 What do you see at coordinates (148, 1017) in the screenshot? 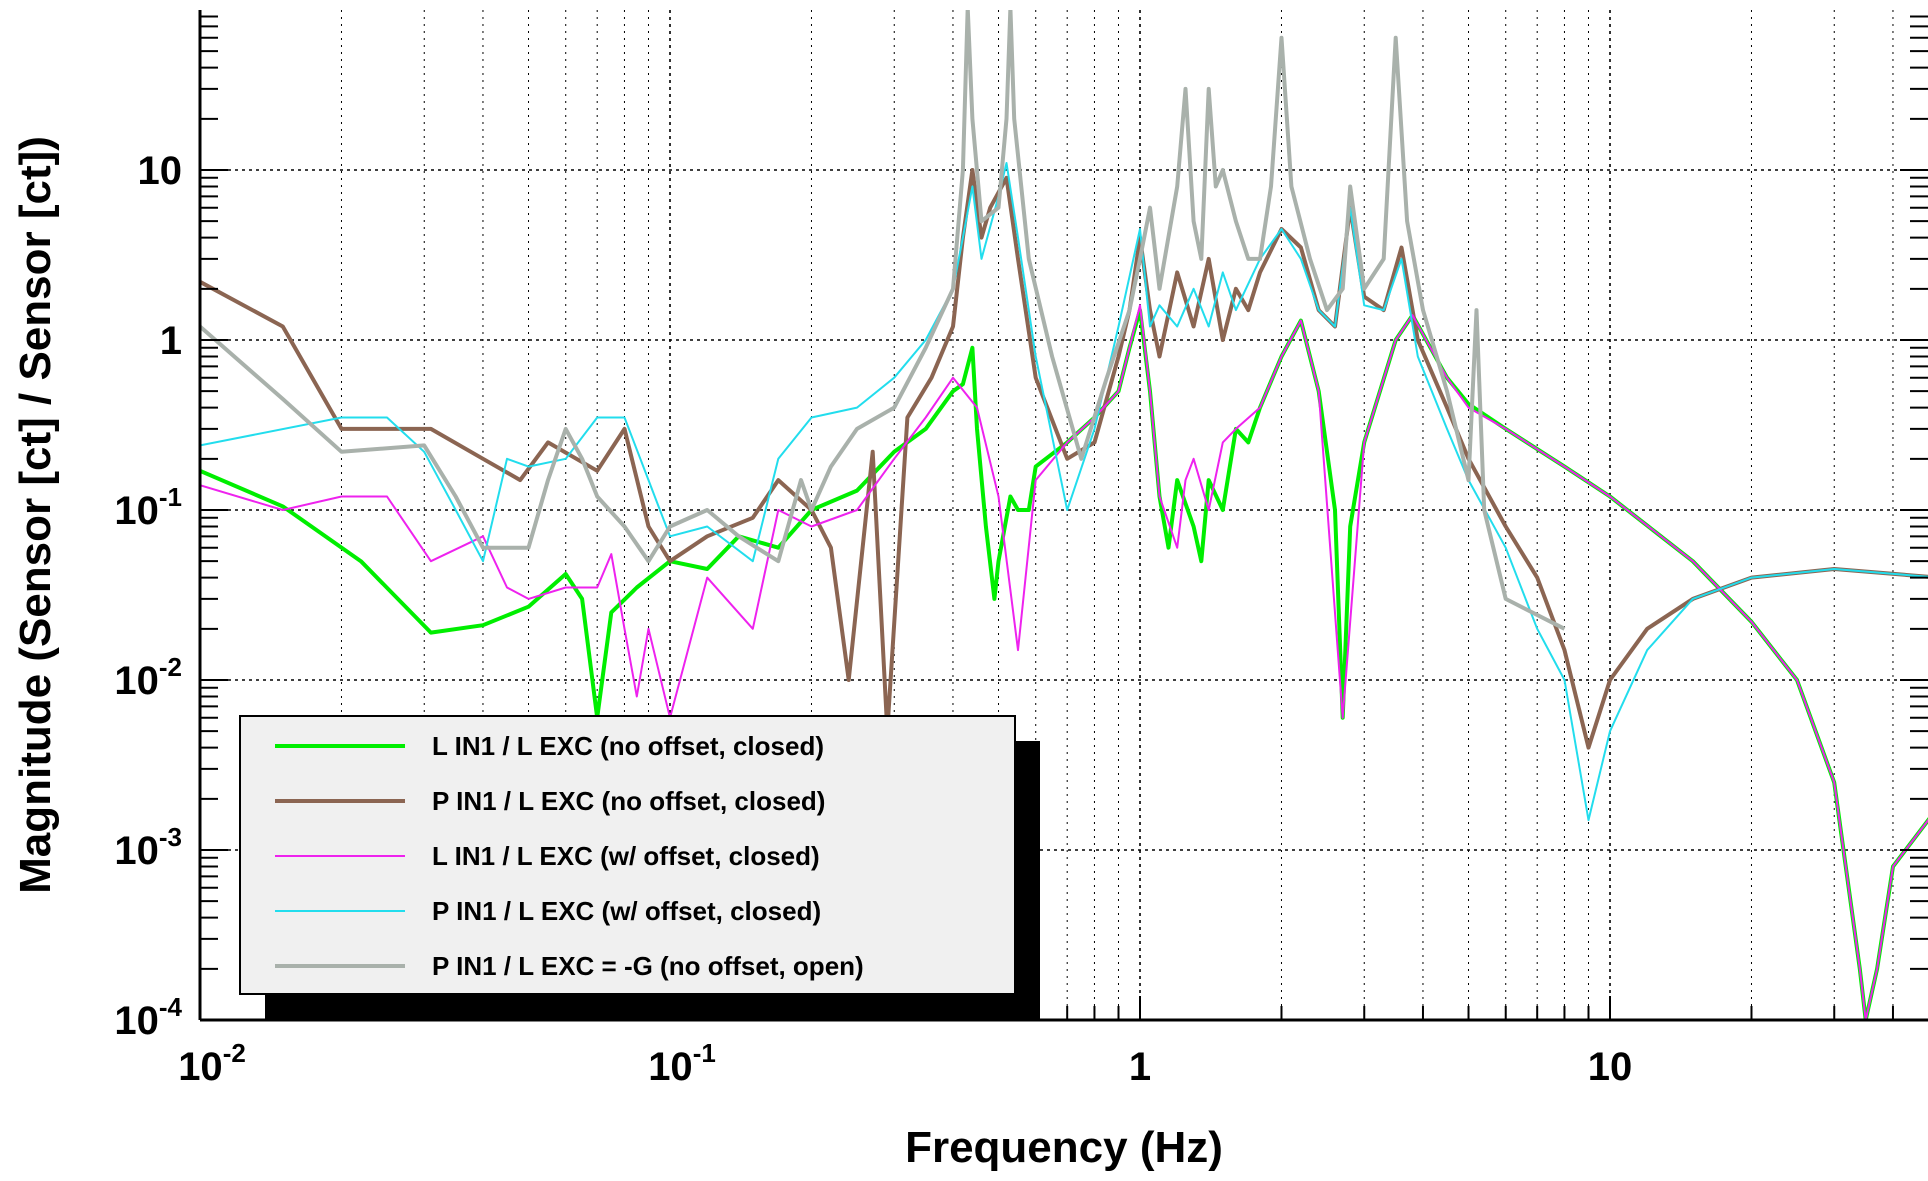
I see `y-tick-label: 10⁻⁴` at bounding box center [148, 1017].